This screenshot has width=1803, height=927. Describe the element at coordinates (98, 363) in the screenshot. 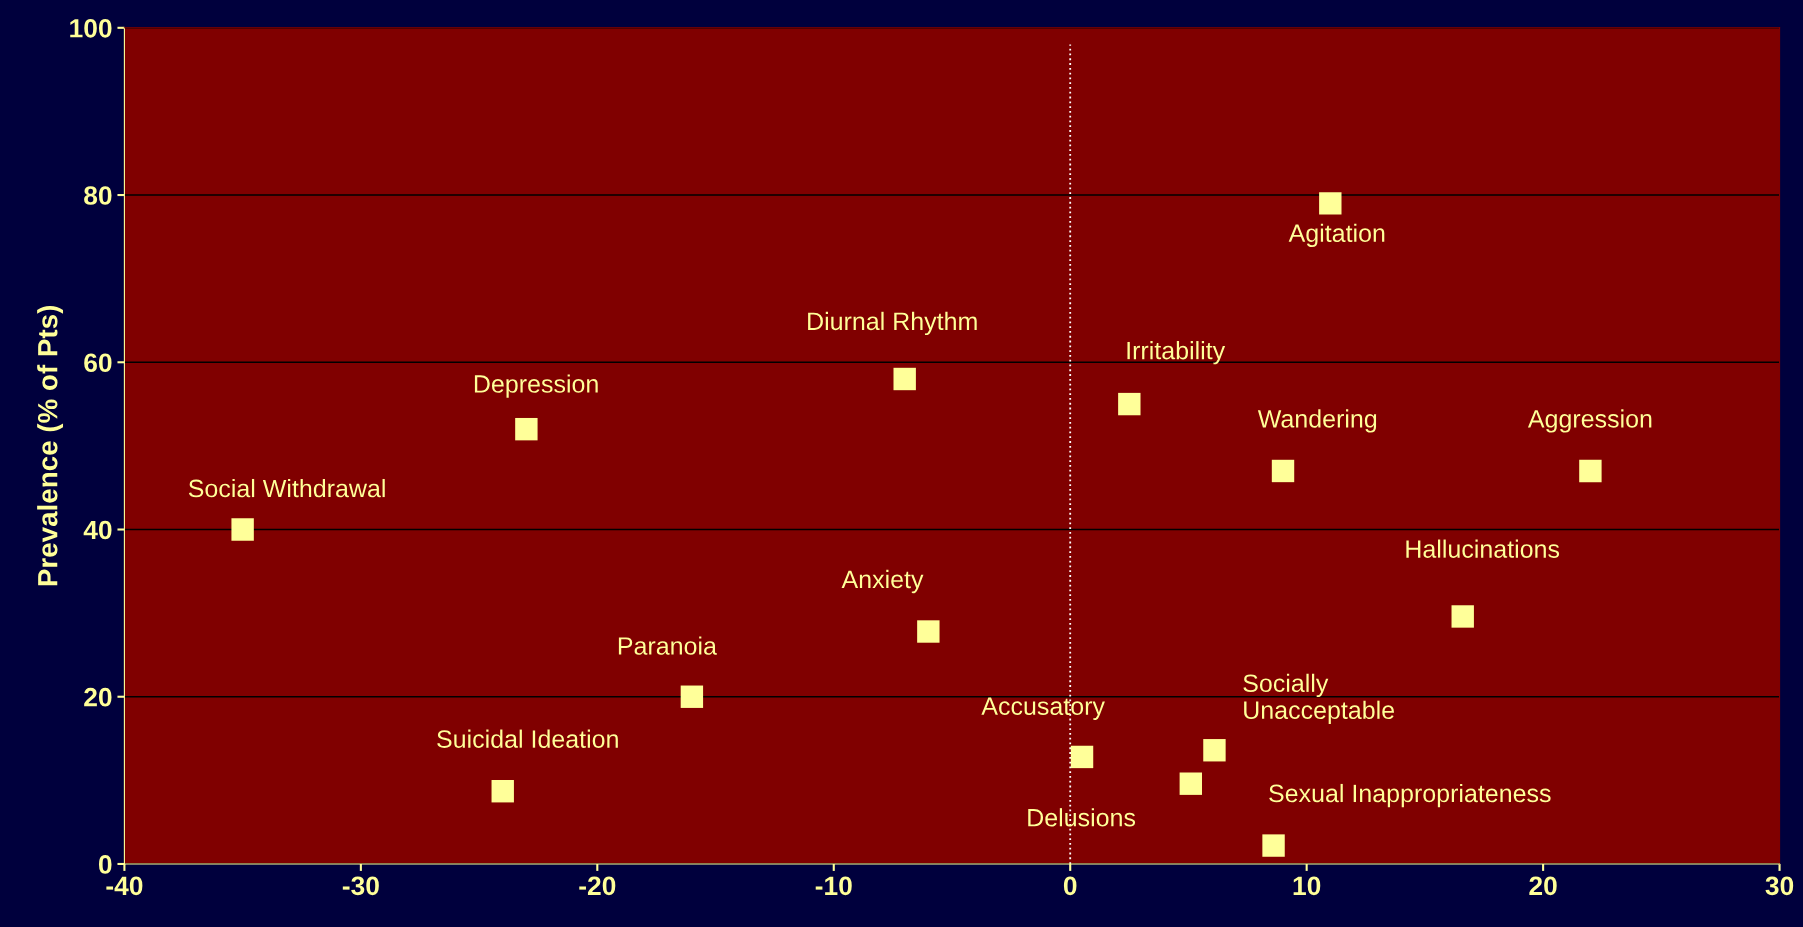

I see `y-tick-label: 60` at that location.